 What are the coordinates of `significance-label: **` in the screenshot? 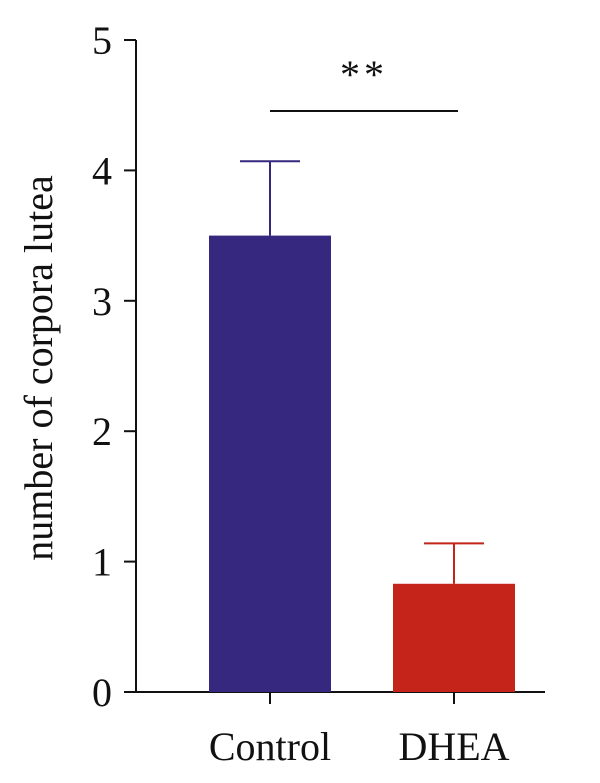 It's located at (364, 74).